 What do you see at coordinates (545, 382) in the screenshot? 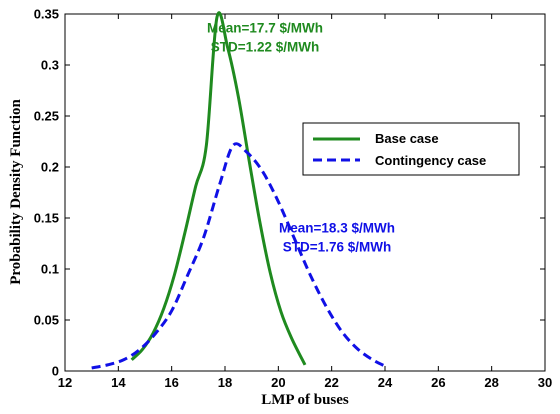
I see `x-tick-label: 30` at bounding box center [545, 382].